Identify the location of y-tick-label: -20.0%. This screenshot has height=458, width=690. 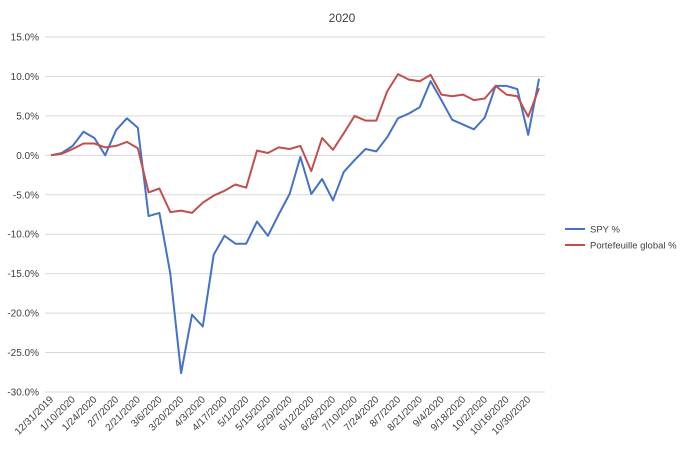
(23, 314).